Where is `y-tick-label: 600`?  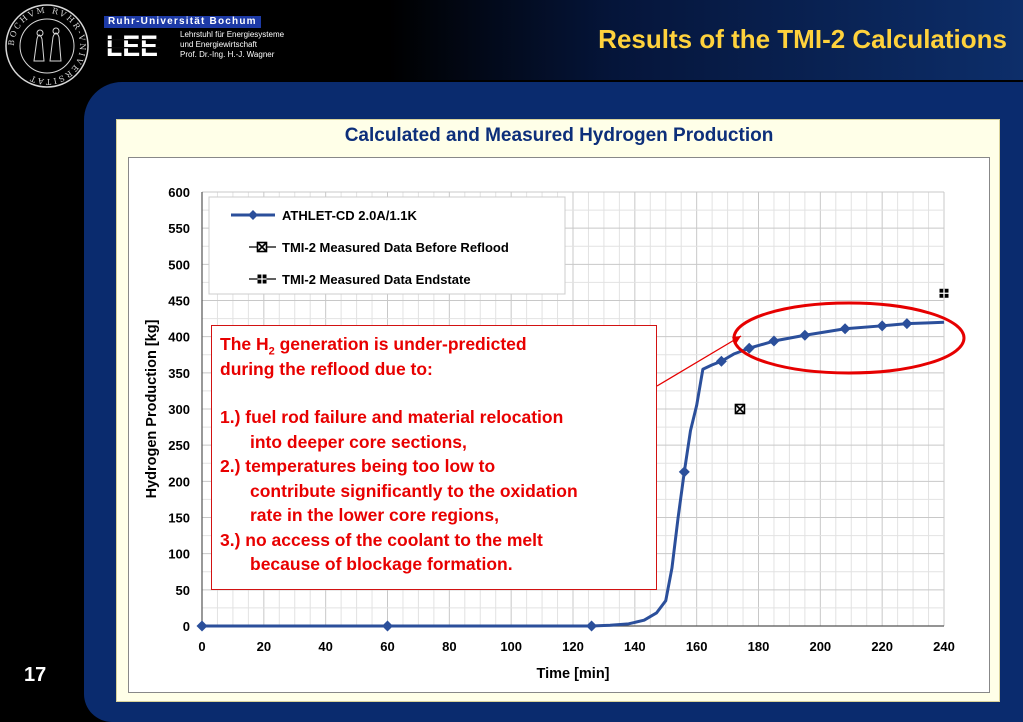 y-tick-label: 600 is located at coordinates (179, 192).